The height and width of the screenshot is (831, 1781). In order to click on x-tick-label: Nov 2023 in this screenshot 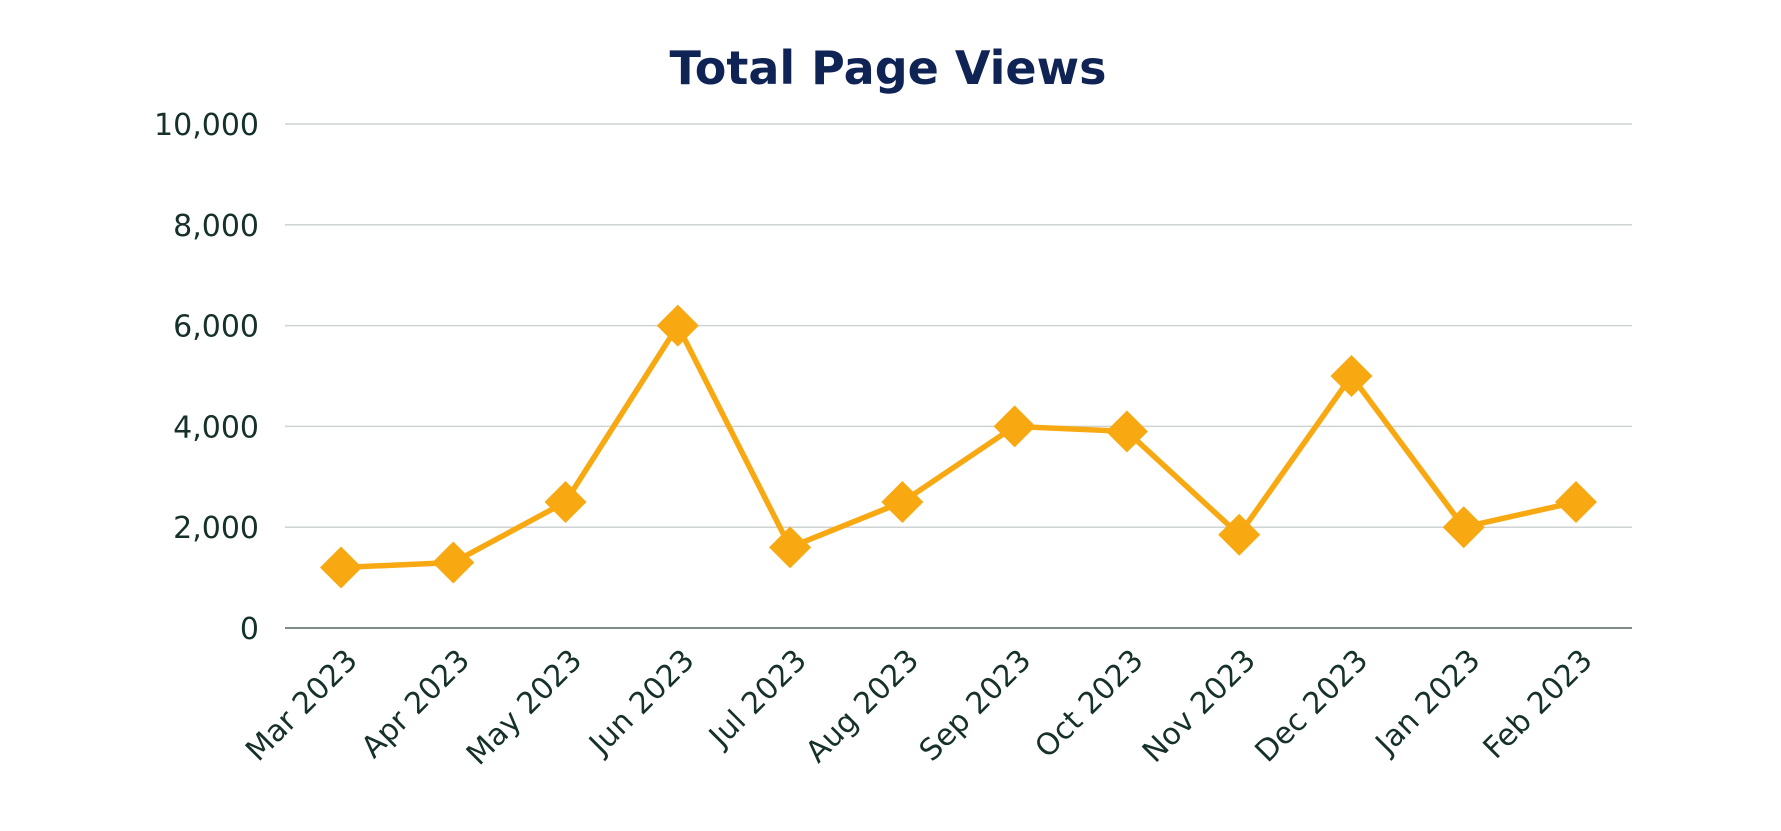, I will do `click(1199, 706)`.